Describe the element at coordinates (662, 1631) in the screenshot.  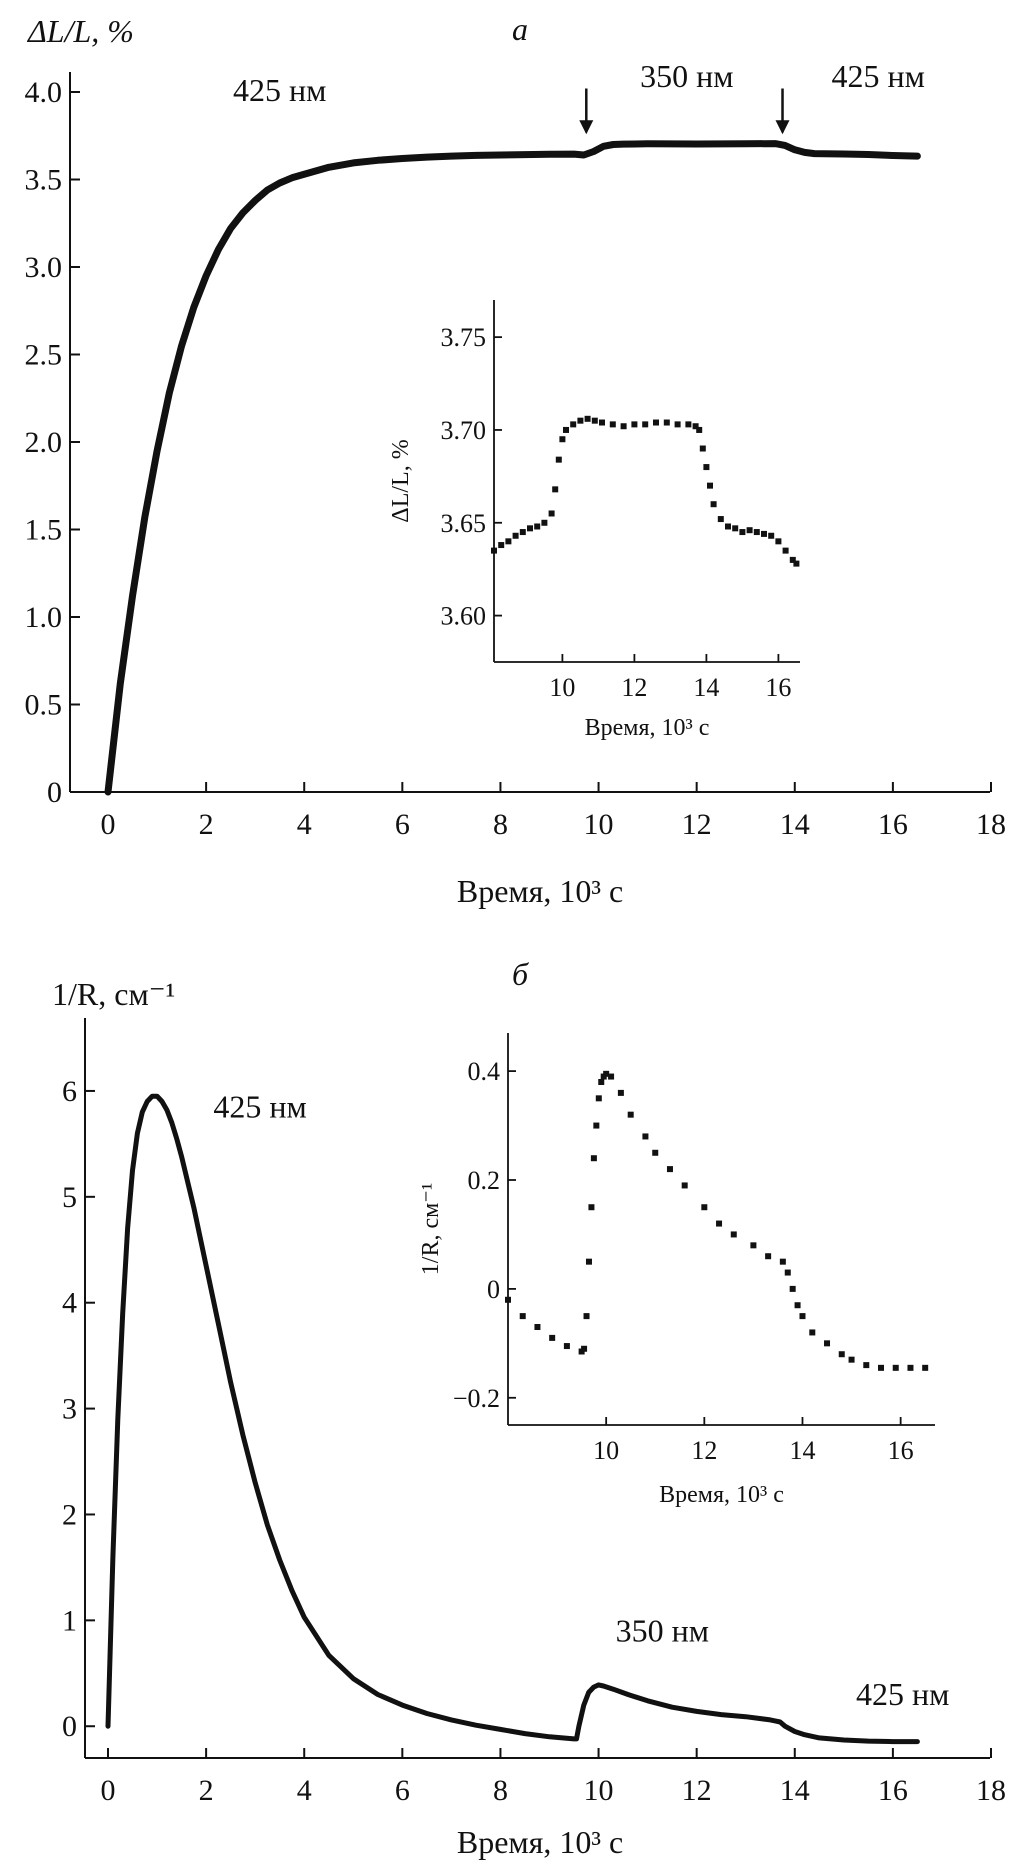
I see `panel-b-annotation: 350 нм` at that location.